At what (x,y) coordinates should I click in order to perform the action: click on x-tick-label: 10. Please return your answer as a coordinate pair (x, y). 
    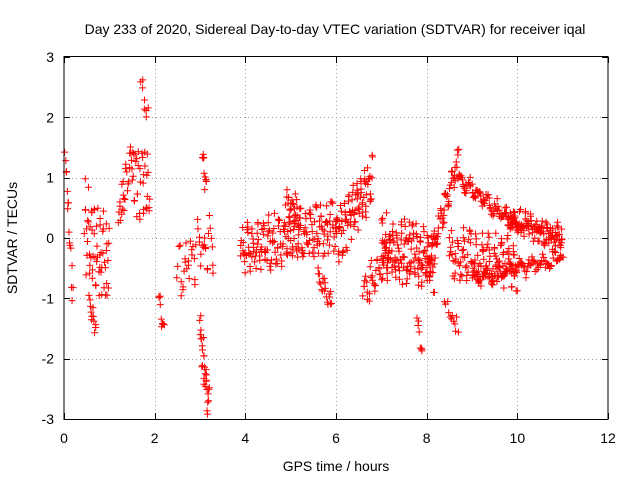
    Looking at the image, I should click on (518, 438).